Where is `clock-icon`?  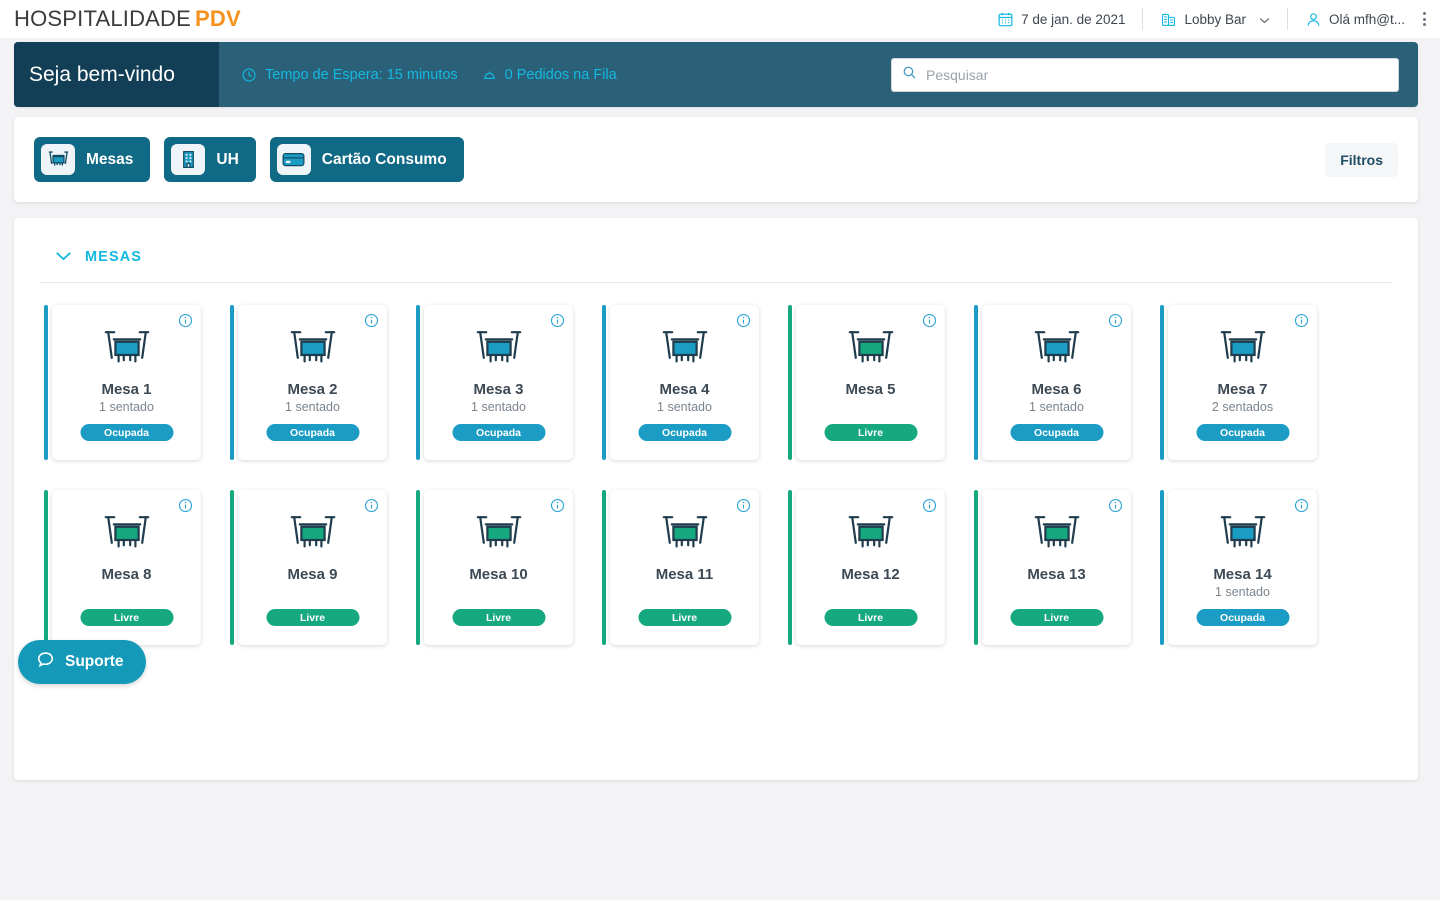 clock-icon is located at coordinates (249, 75).